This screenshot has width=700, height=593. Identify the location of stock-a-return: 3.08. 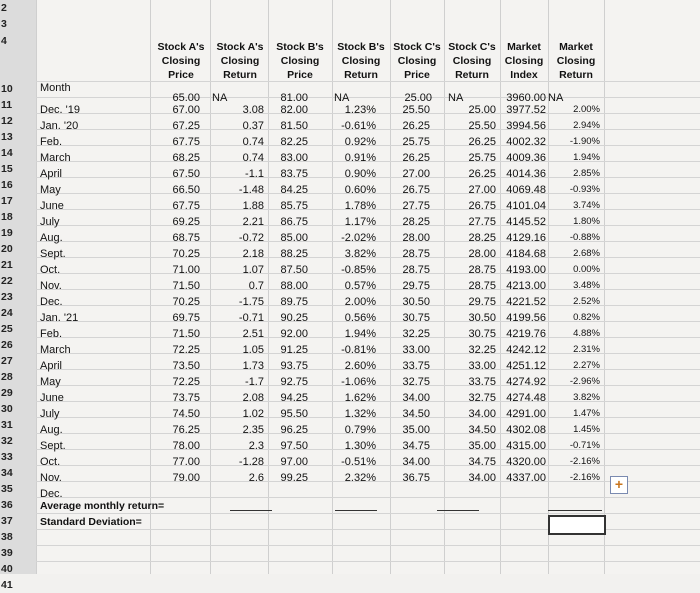
(253, 110).